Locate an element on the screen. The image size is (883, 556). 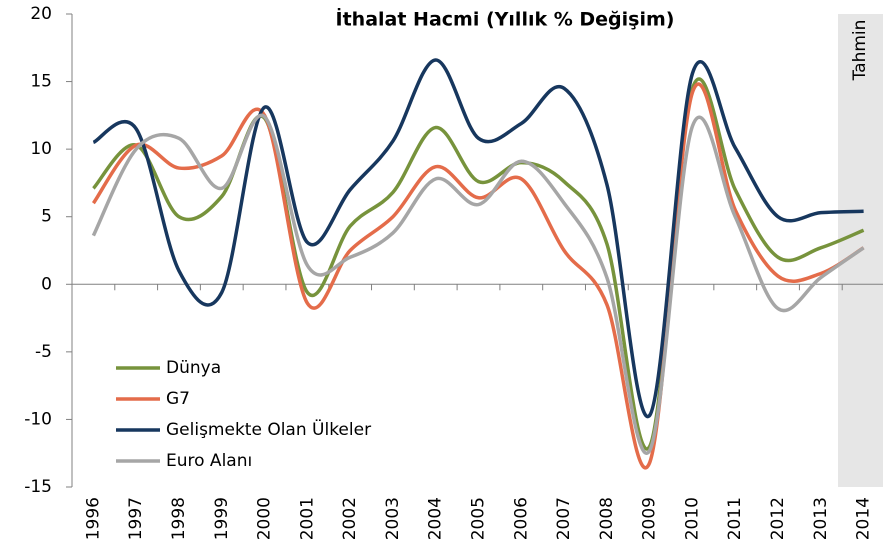
y-tick-label: -10 is located at coordinates (38, 419).